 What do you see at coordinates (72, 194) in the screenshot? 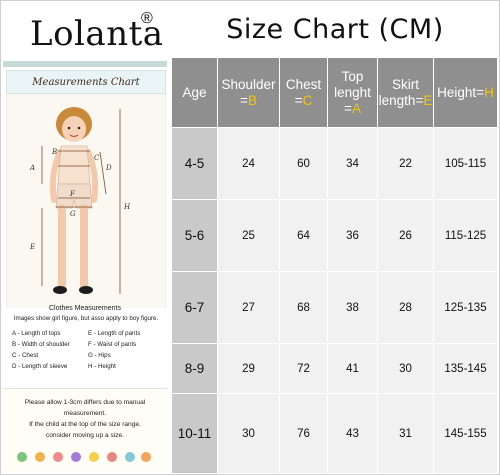
I see `label-f: F` at bounding box center [72, 194].